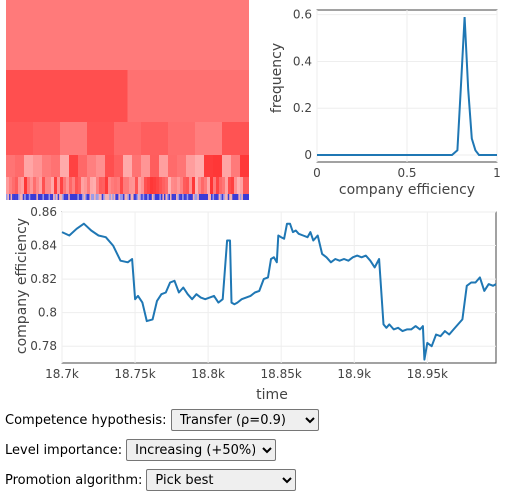 The height and width of the screenshot is (495, 510). I want to click on promotion-algorithm-label: Promotion algorithm:, so click(74, 480).